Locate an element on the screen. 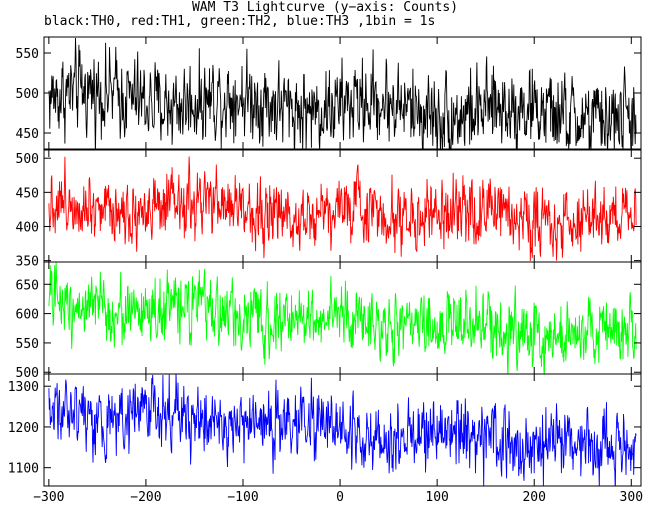  x-tick-label: 300 is located at coordinates (631, 497).